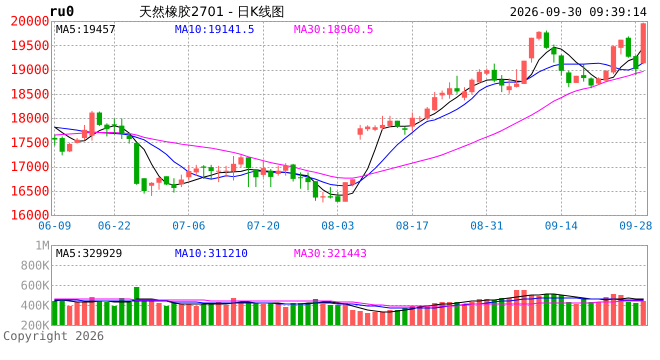 Image resolution: width=660 pixels, height=360 pixels. Describe the element at coordinates (487, 226) in the screenshot. I see `x-tick-label: 08-31` at that location.